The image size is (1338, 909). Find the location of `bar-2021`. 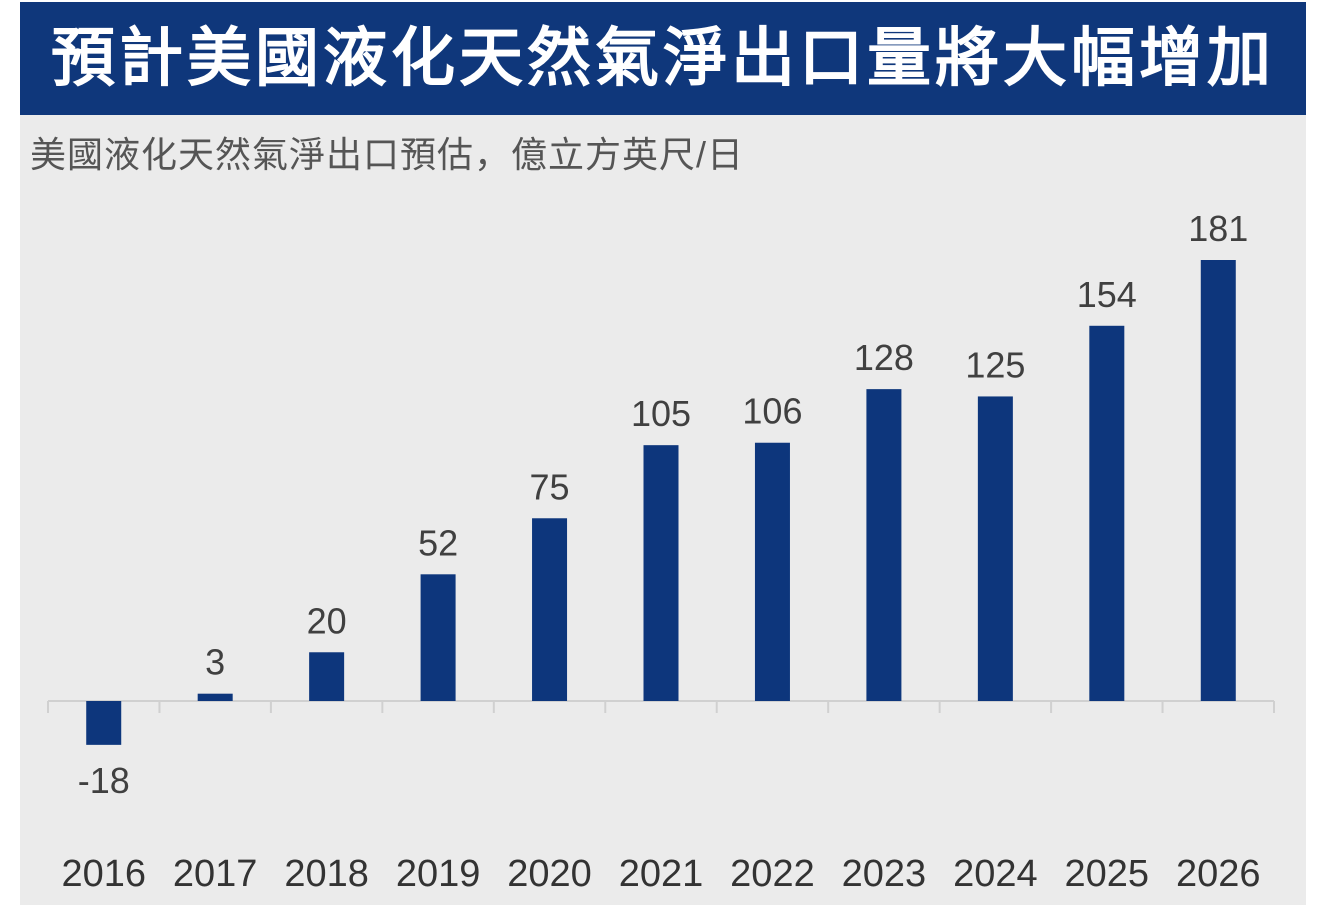

bar-2021 is located at coordinates (661, 573).